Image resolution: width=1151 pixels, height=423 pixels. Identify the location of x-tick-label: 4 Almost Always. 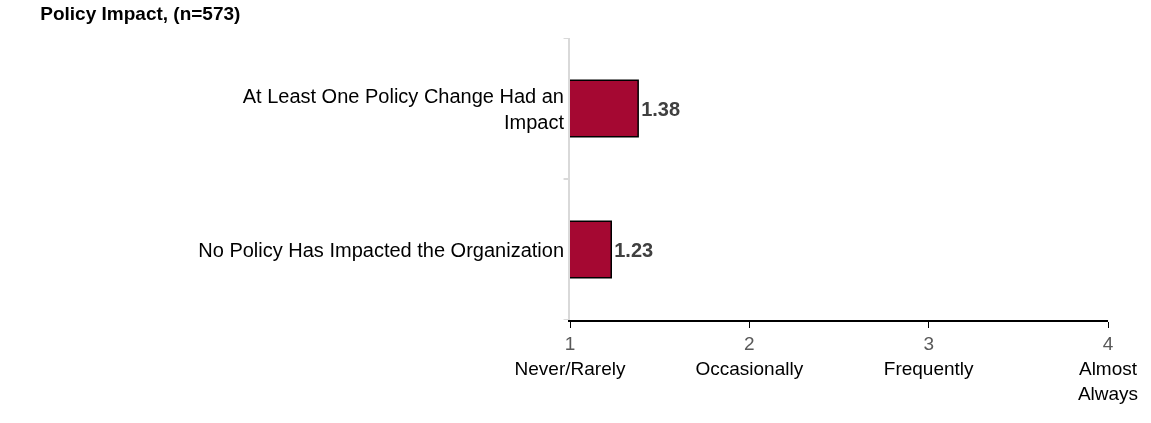
(1108, 368).